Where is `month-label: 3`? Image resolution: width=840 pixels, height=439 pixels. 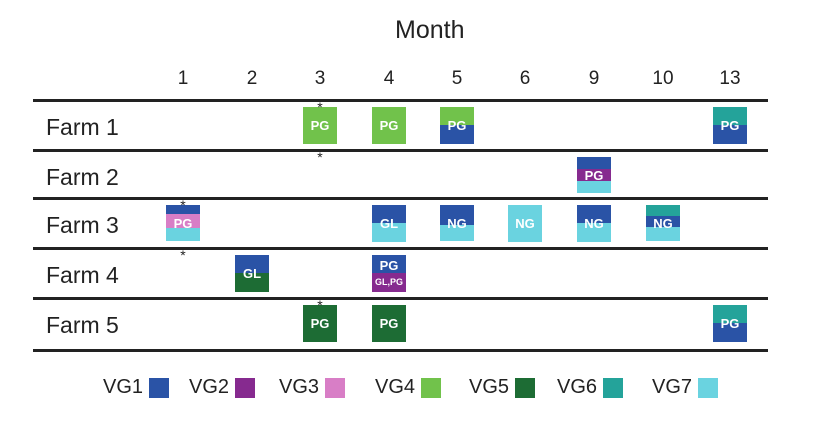 month-label: 3 is located at coordinates (320, 78).